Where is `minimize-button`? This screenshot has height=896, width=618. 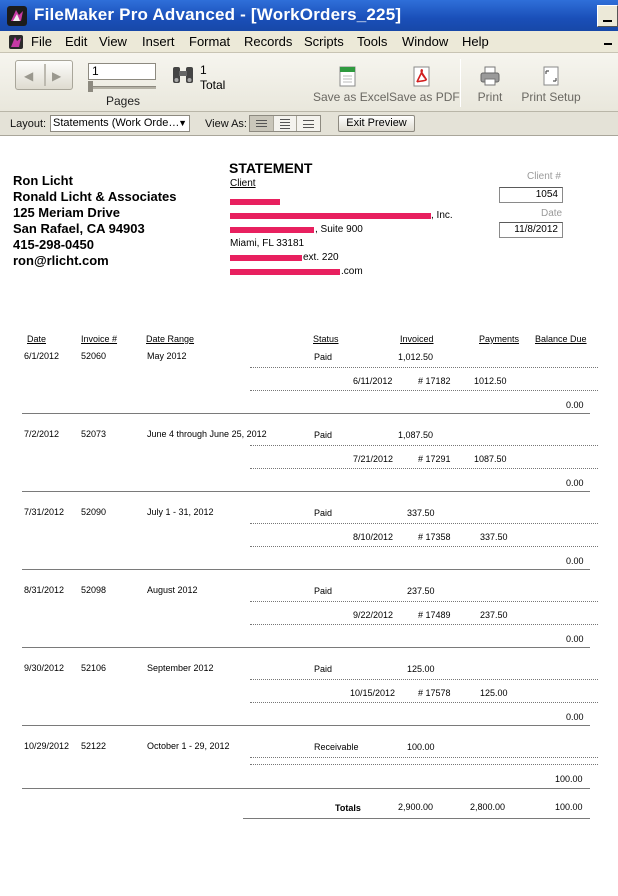 minimize-button is located at coordinates (607, 16).